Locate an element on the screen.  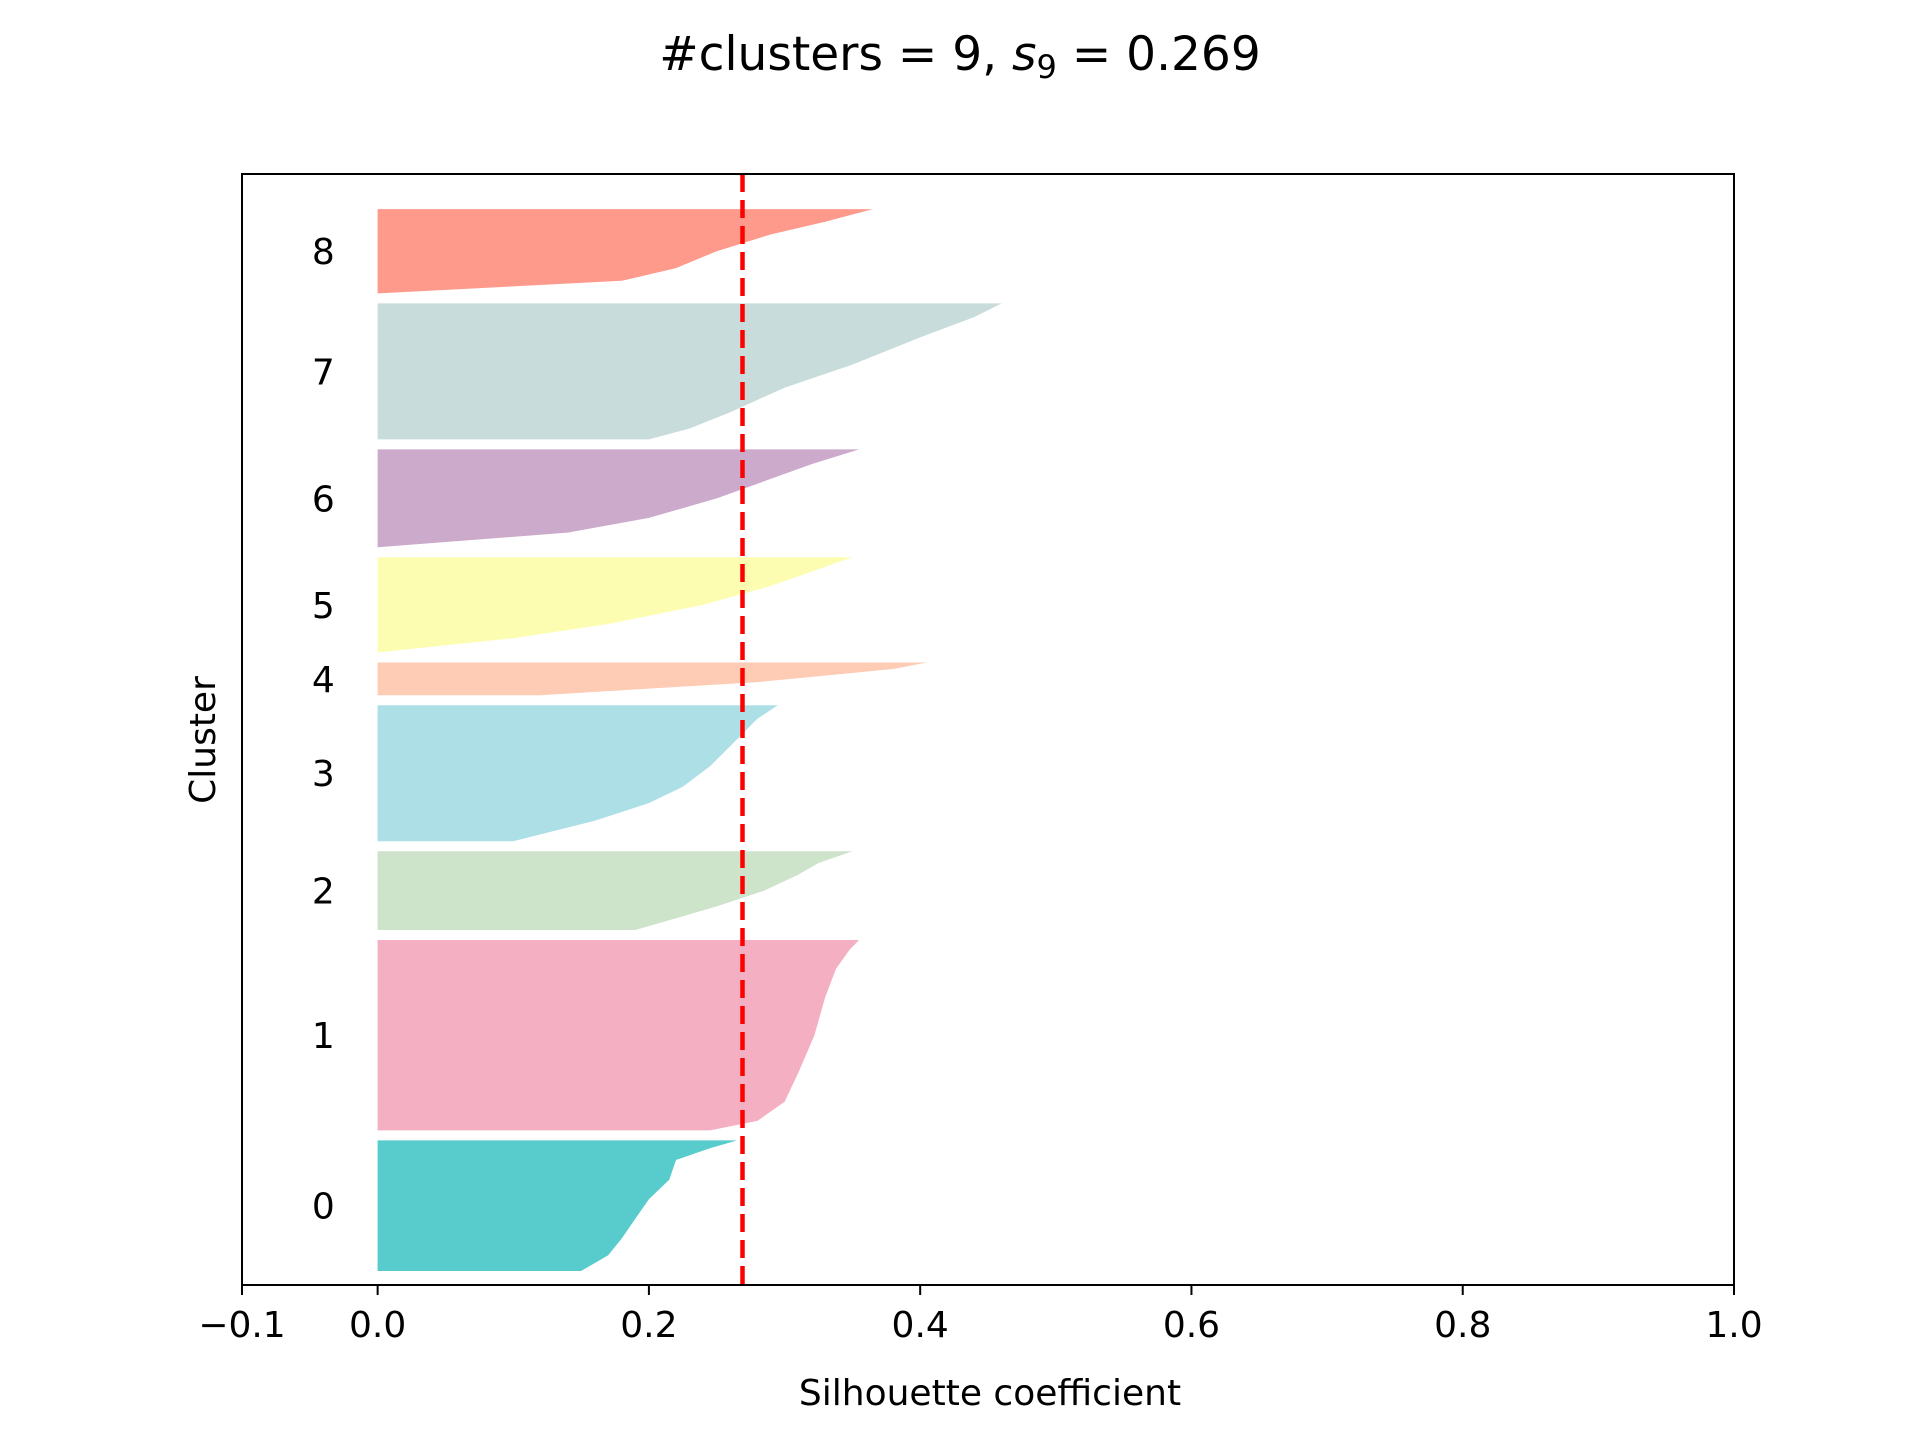
cluster-label-0: 0 is located at coordinates (323, 1207).